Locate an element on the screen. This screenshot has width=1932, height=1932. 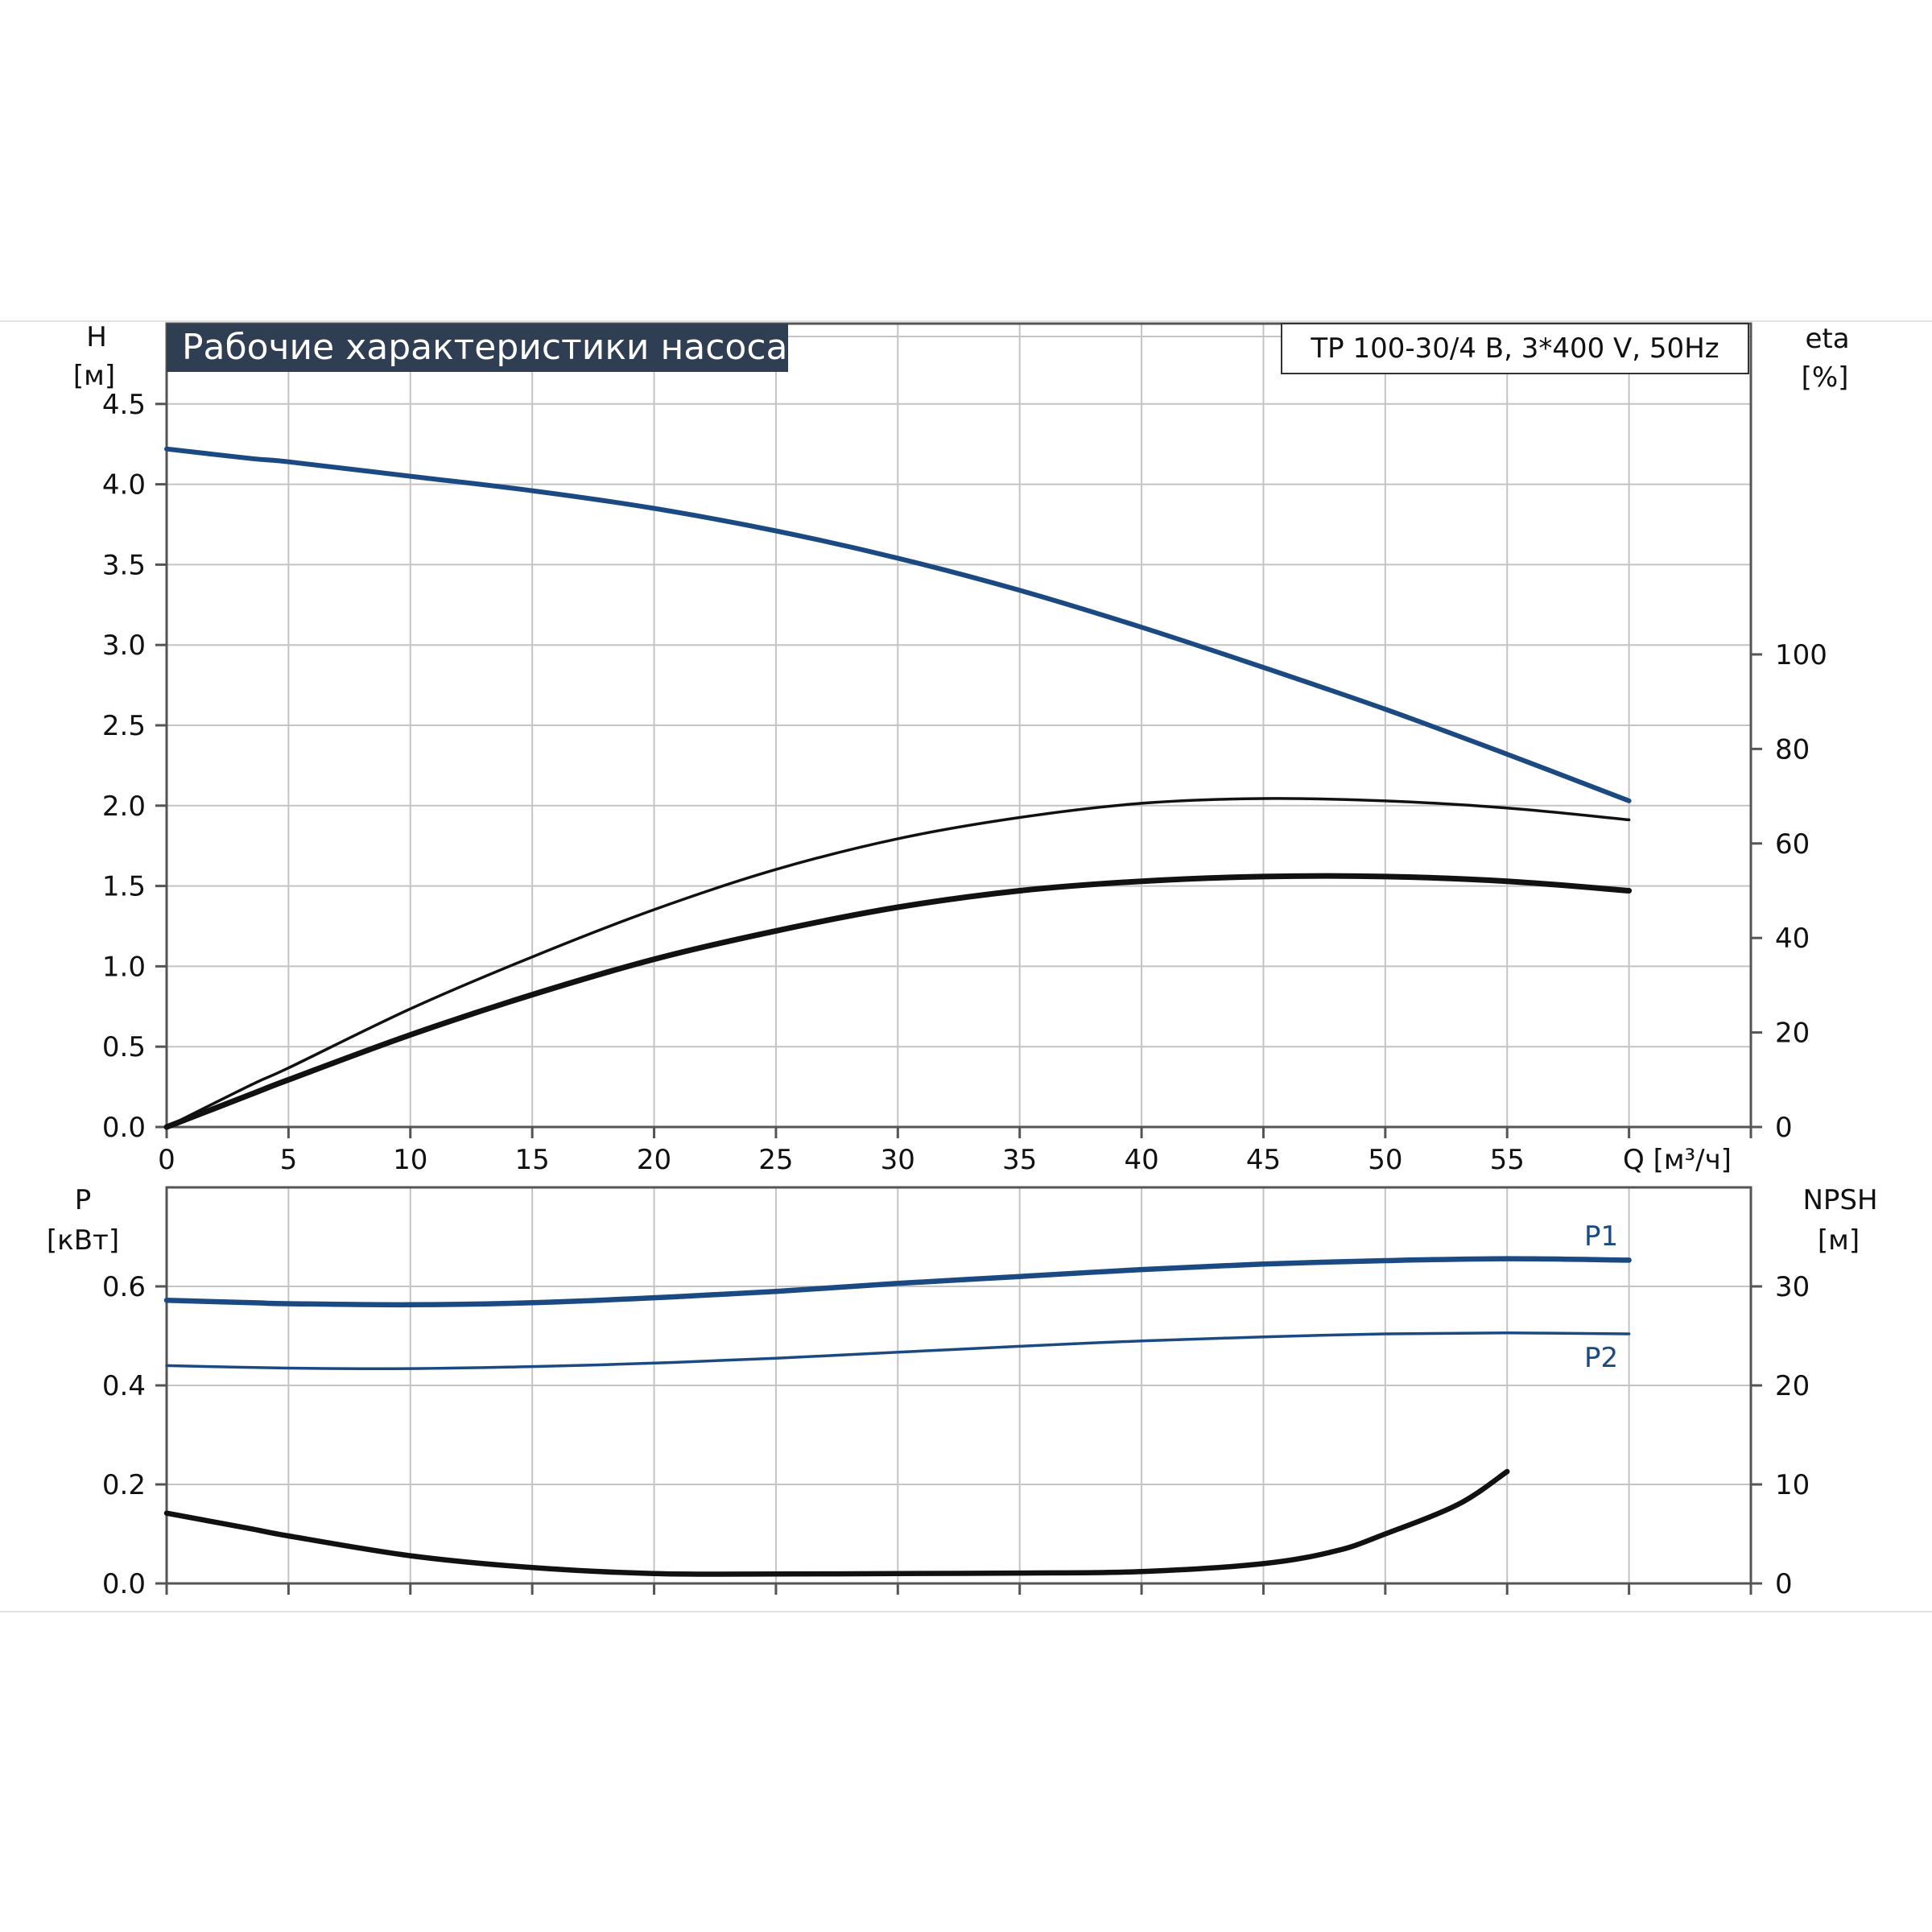
x-tick-label: 30 is located at coordinates (898, 1160).